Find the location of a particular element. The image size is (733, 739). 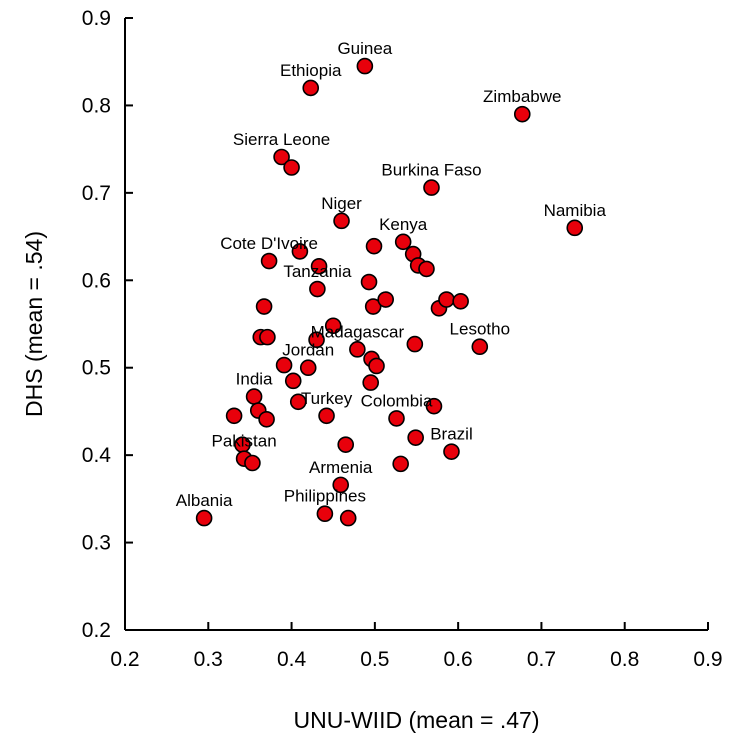

x-axis-title: UNU-WIID (mean = .47) is located at coordinates (416, 720).